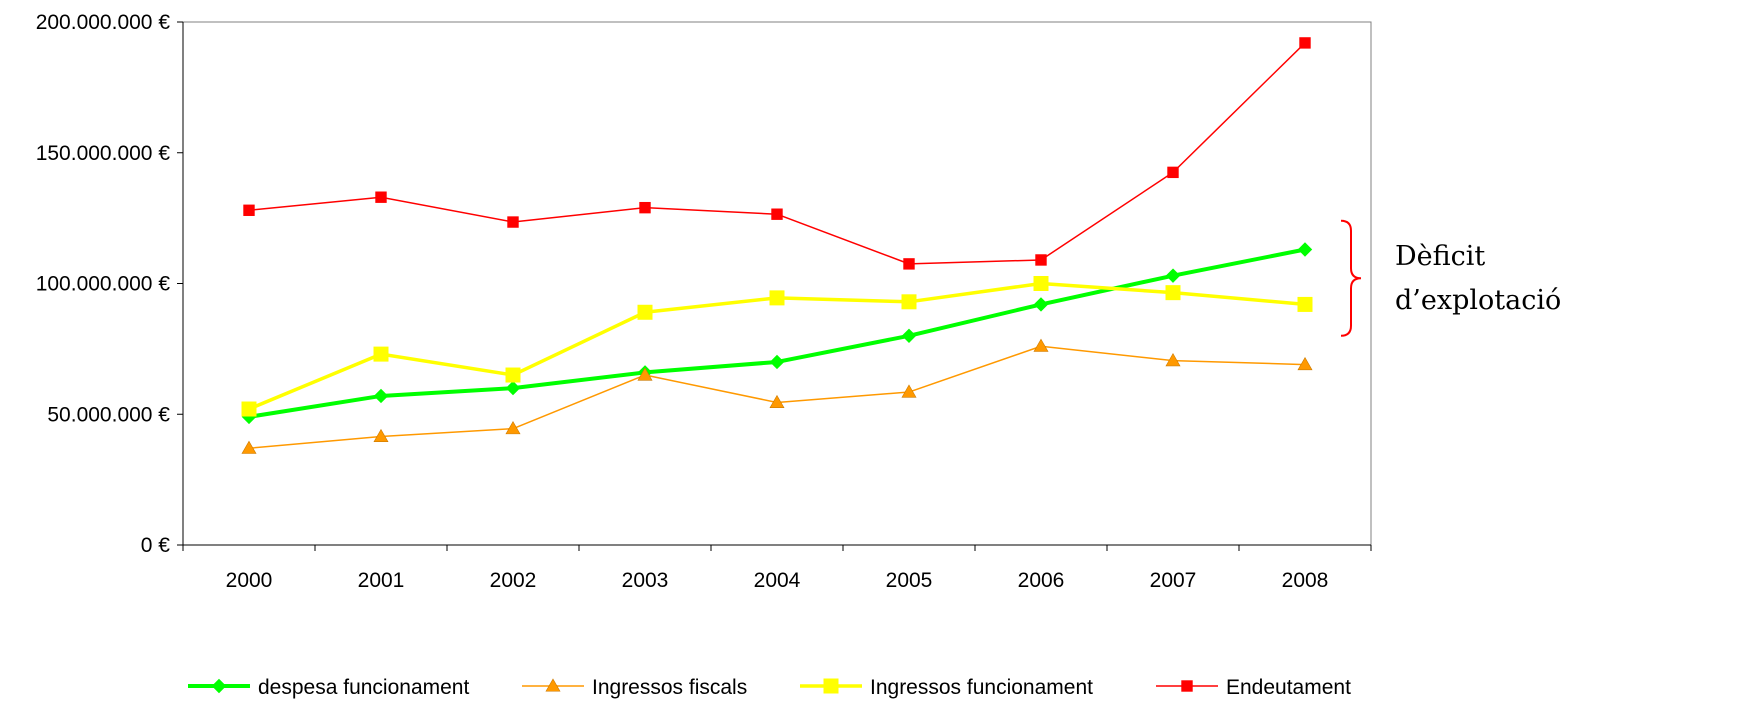  What do you see at coordinates (108, 414) in the screenshot?
I see `y-tick-label: 50.000.000 €` at bounding box center [108, 414].